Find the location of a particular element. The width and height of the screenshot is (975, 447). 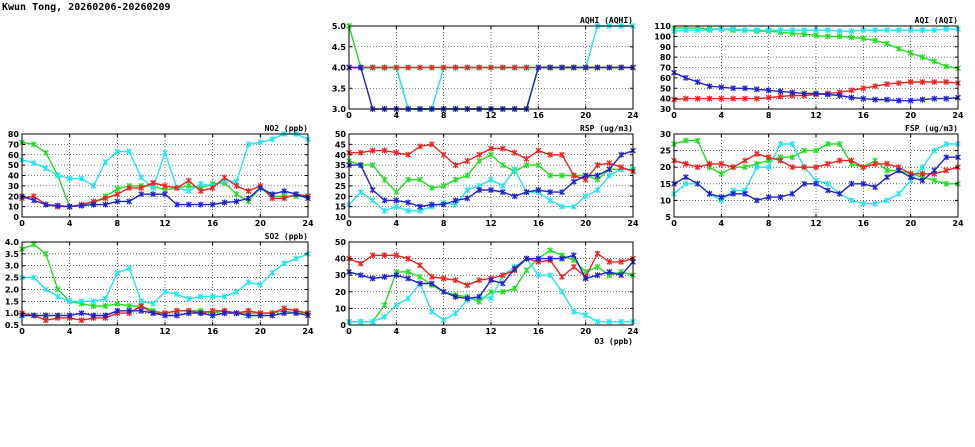

so2-xtick-label: 16 is located at coordinates (213, 331).